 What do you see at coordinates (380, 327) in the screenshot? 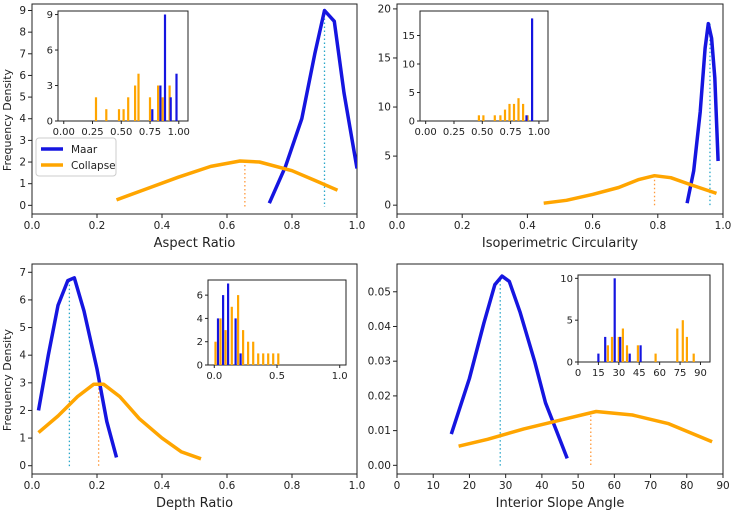
I see `y-tick-label: 0.04` at bounding box center [380, 327].